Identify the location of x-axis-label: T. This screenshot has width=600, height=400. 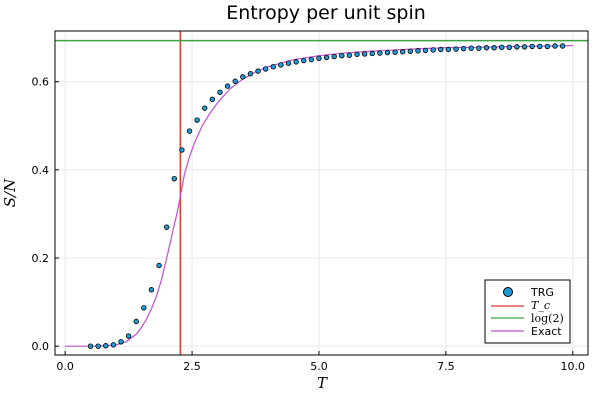
(322, 383).